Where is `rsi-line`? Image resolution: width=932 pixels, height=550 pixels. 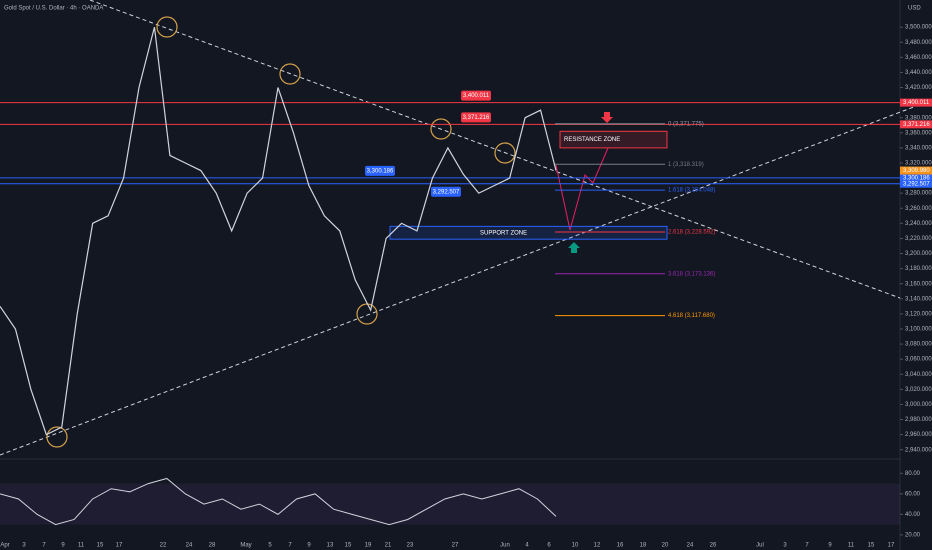
rsi-line is located at coordinates (278, 501).